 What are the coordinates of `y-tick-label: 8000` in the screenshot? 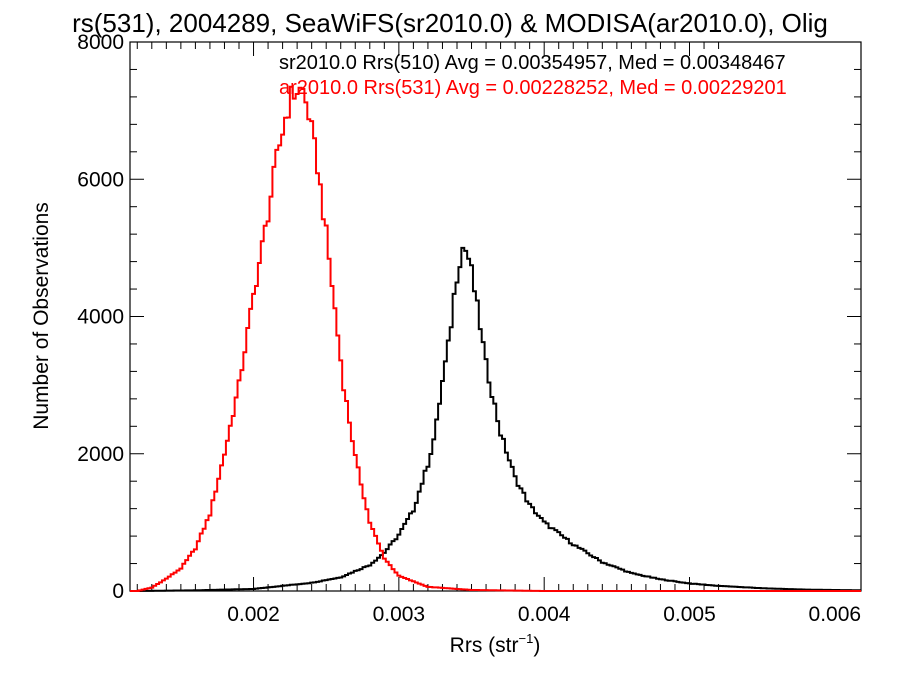 It's located at (100, 42).